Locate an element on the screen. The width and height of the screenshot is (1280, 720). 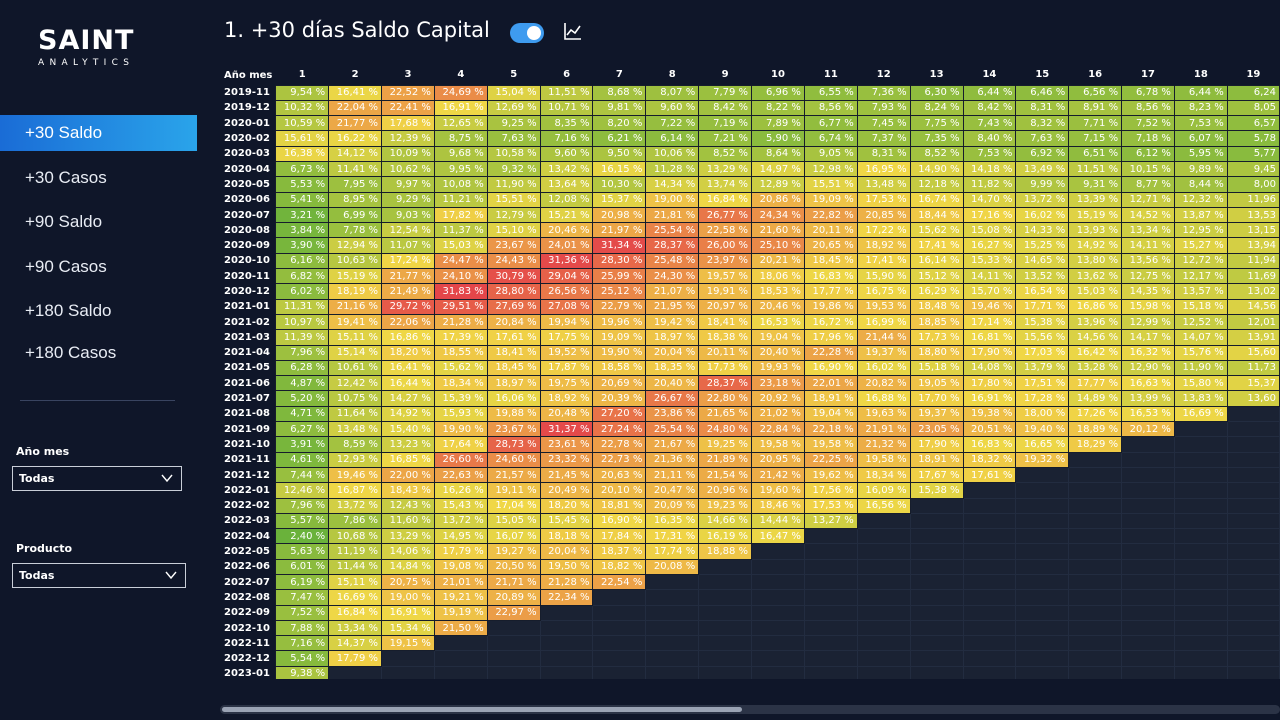
heatmap-cell: 6,27 % is located at coordinates (302, 429).